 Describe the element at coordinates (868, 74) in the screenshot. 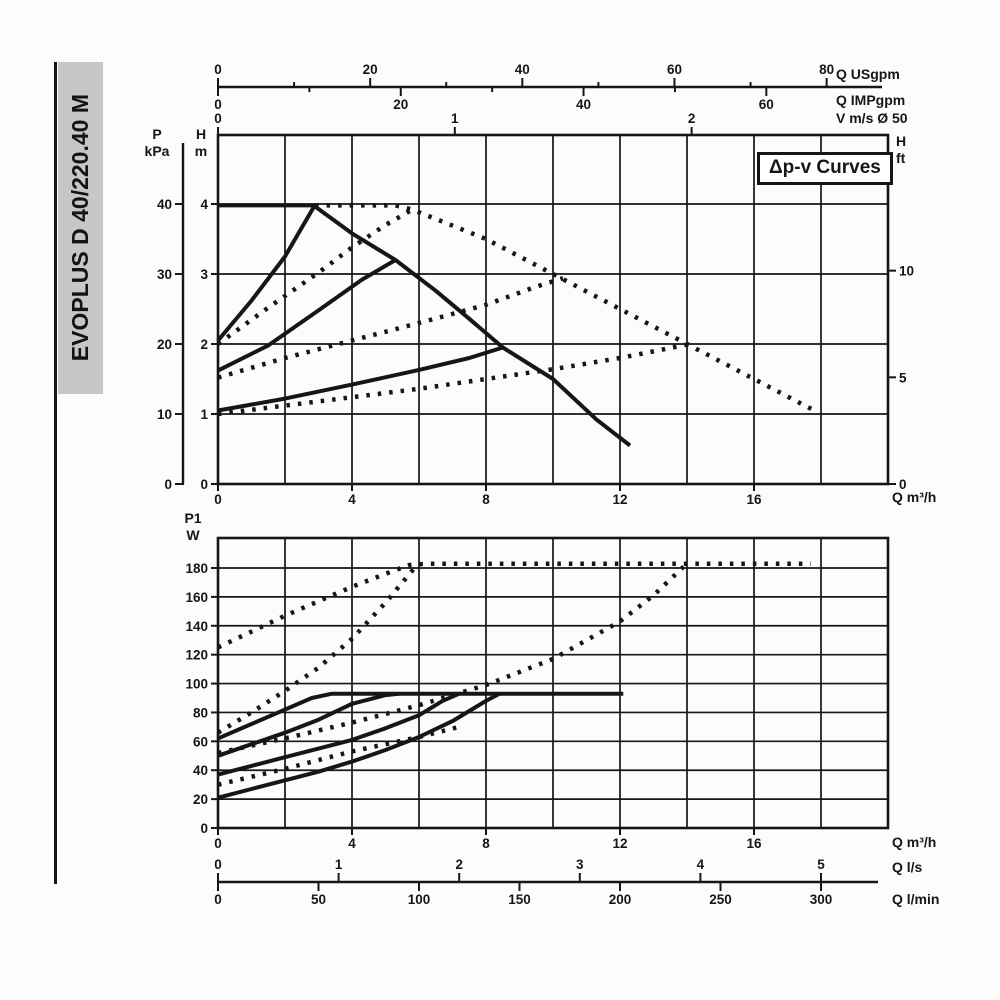

I see `usgpm-axis-label: Q USgpm` at that location.